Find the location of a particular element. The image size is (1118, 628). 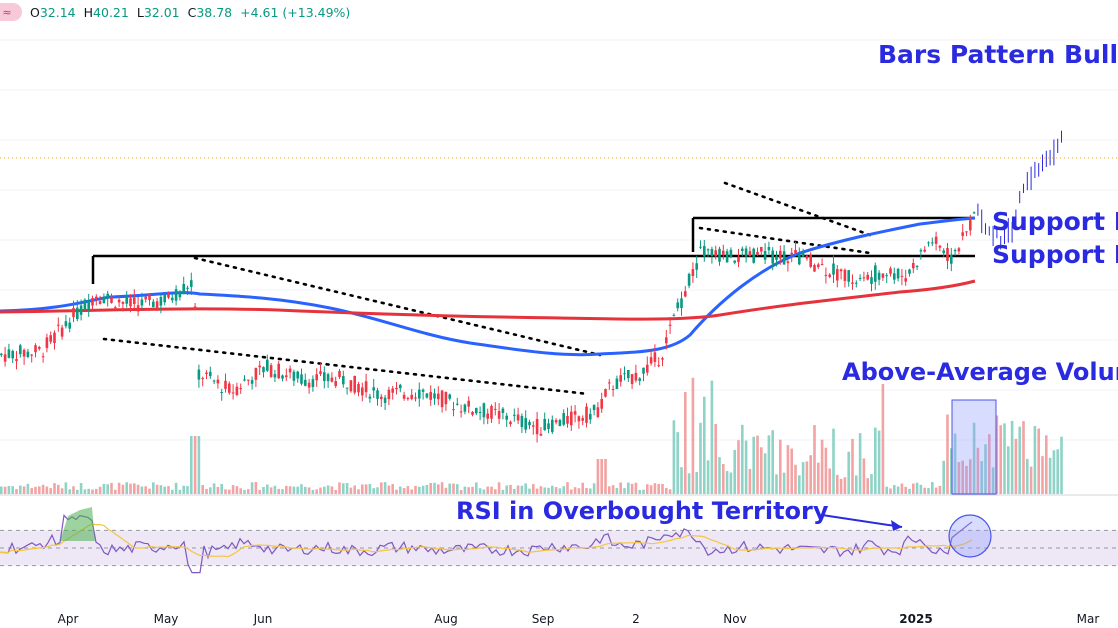

x-tick-label: Apr is located at coordinates (68, 619).